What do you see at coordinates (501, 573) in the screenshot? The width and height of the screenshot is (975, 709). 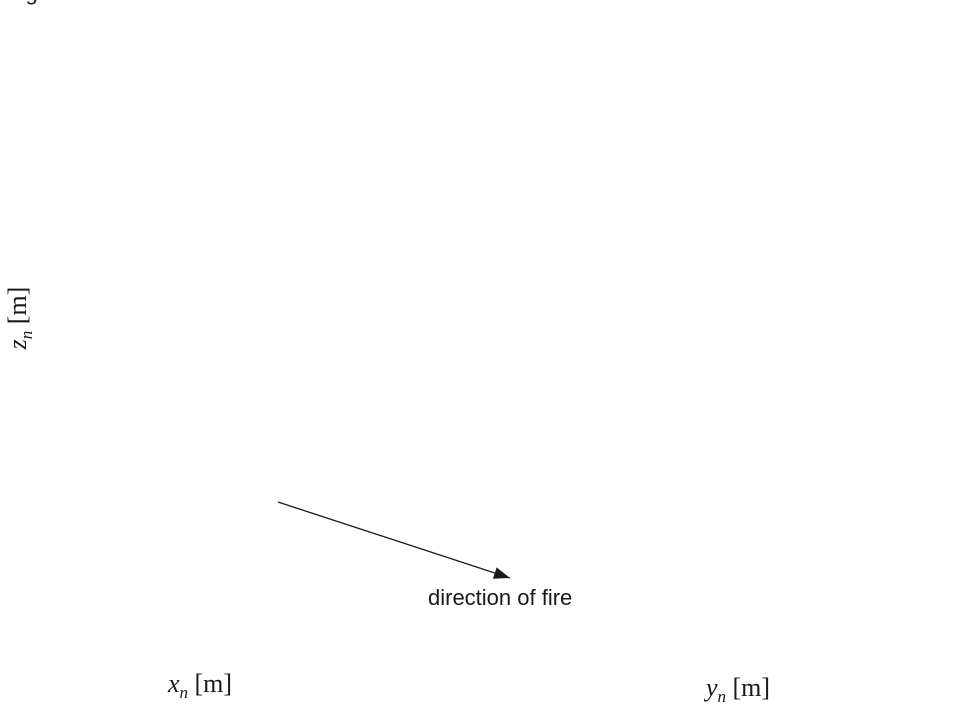 I see `direction-arrowhead` at bounding box center [501, 573].